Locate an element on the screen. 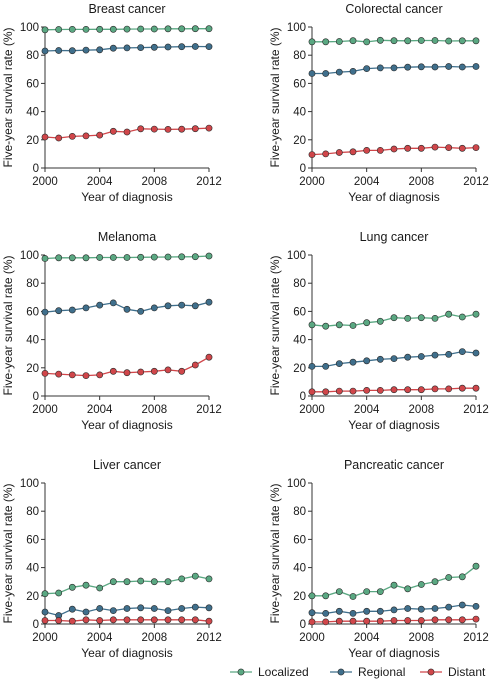 The height and width of the screenshot is (685, 489). y-axis-label: Five-year survival rate (%) is located at coordinates (275, 97).